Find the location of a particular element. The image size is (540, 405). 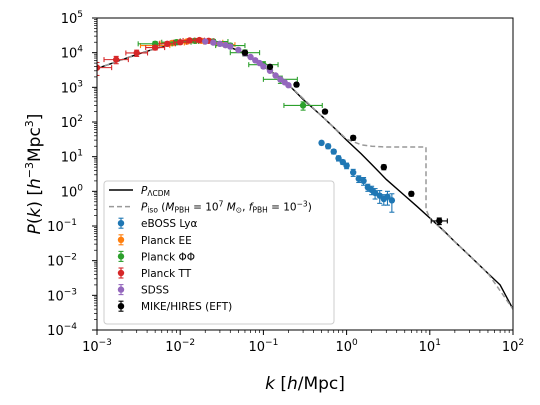

planck-point is located at coordinates (303, 106).